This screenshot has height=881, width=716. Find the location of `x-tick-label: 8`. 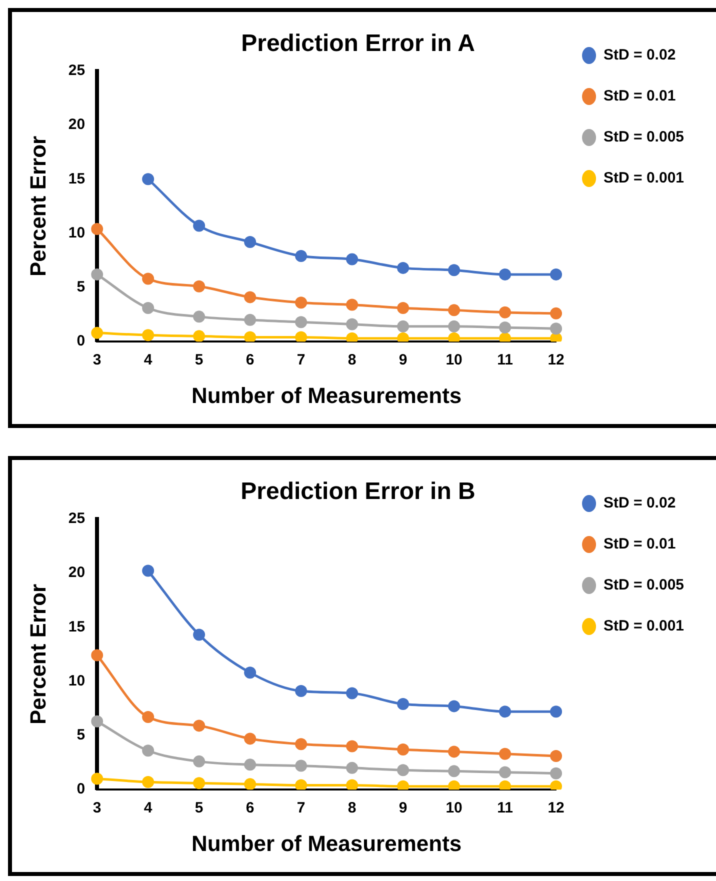

x-tick-label: 8 is located at coordinates (352, 360).